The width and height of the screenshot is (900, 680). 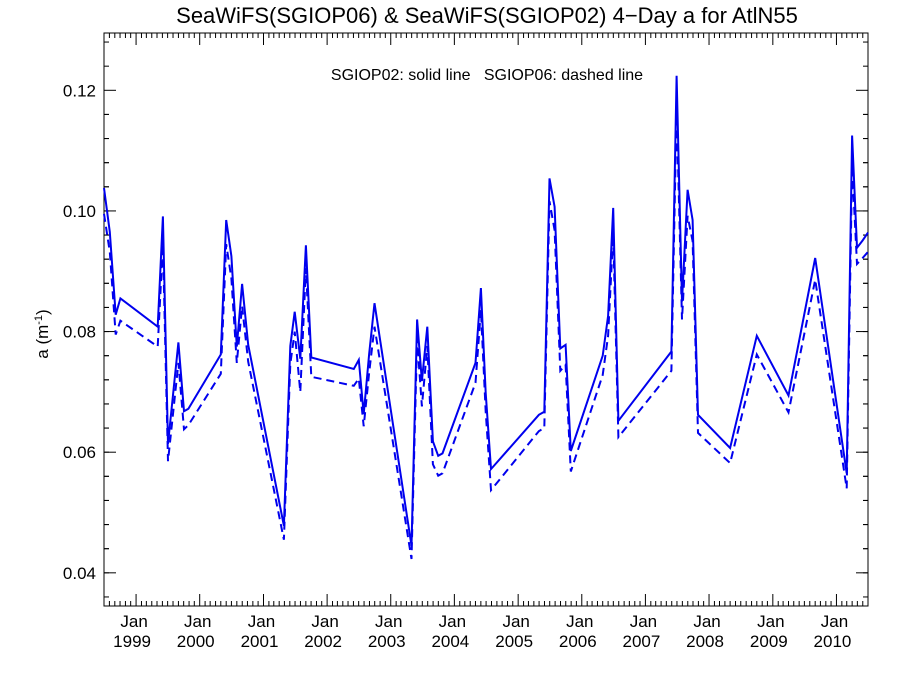 What do you see at coordinates (79, 211) in the screenshot?
I see `y-tick-label: 0.10` at bounding box center [79, 211].